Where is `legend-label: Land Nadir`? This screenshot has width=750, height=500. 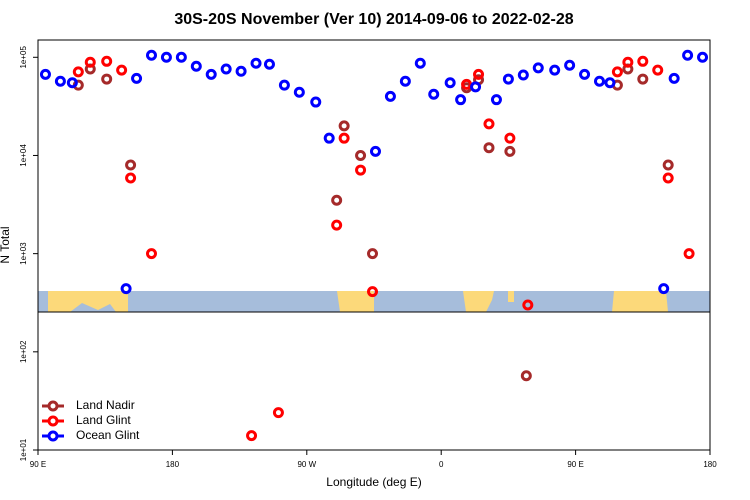
legend-label: Land Nadir is located at coordinates (105, 405).